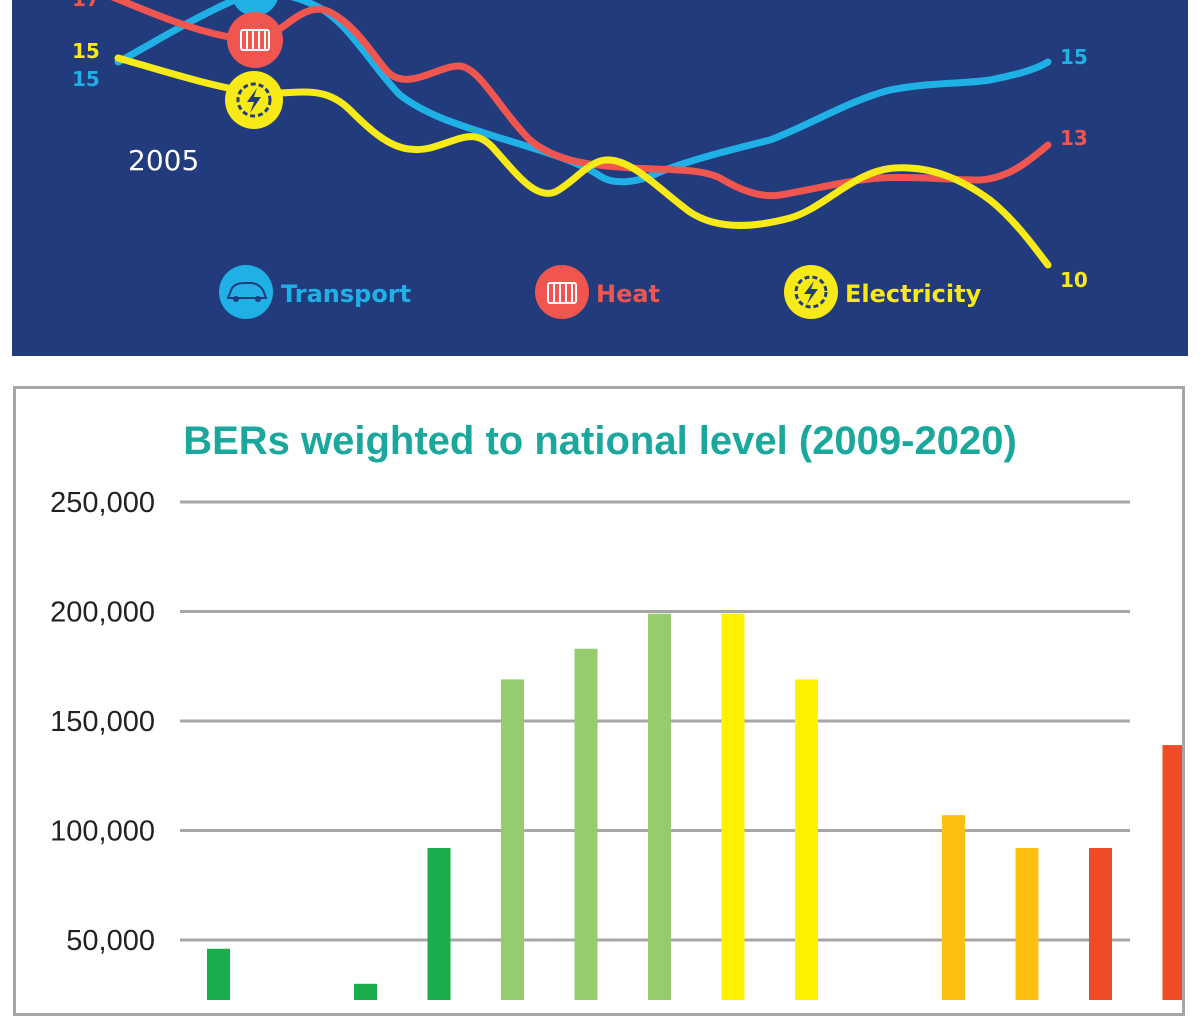  What do you see at coordinates (163, 160) in the screenshot?
I see `start-year-label: 2005` at bounding box center [163, 160].